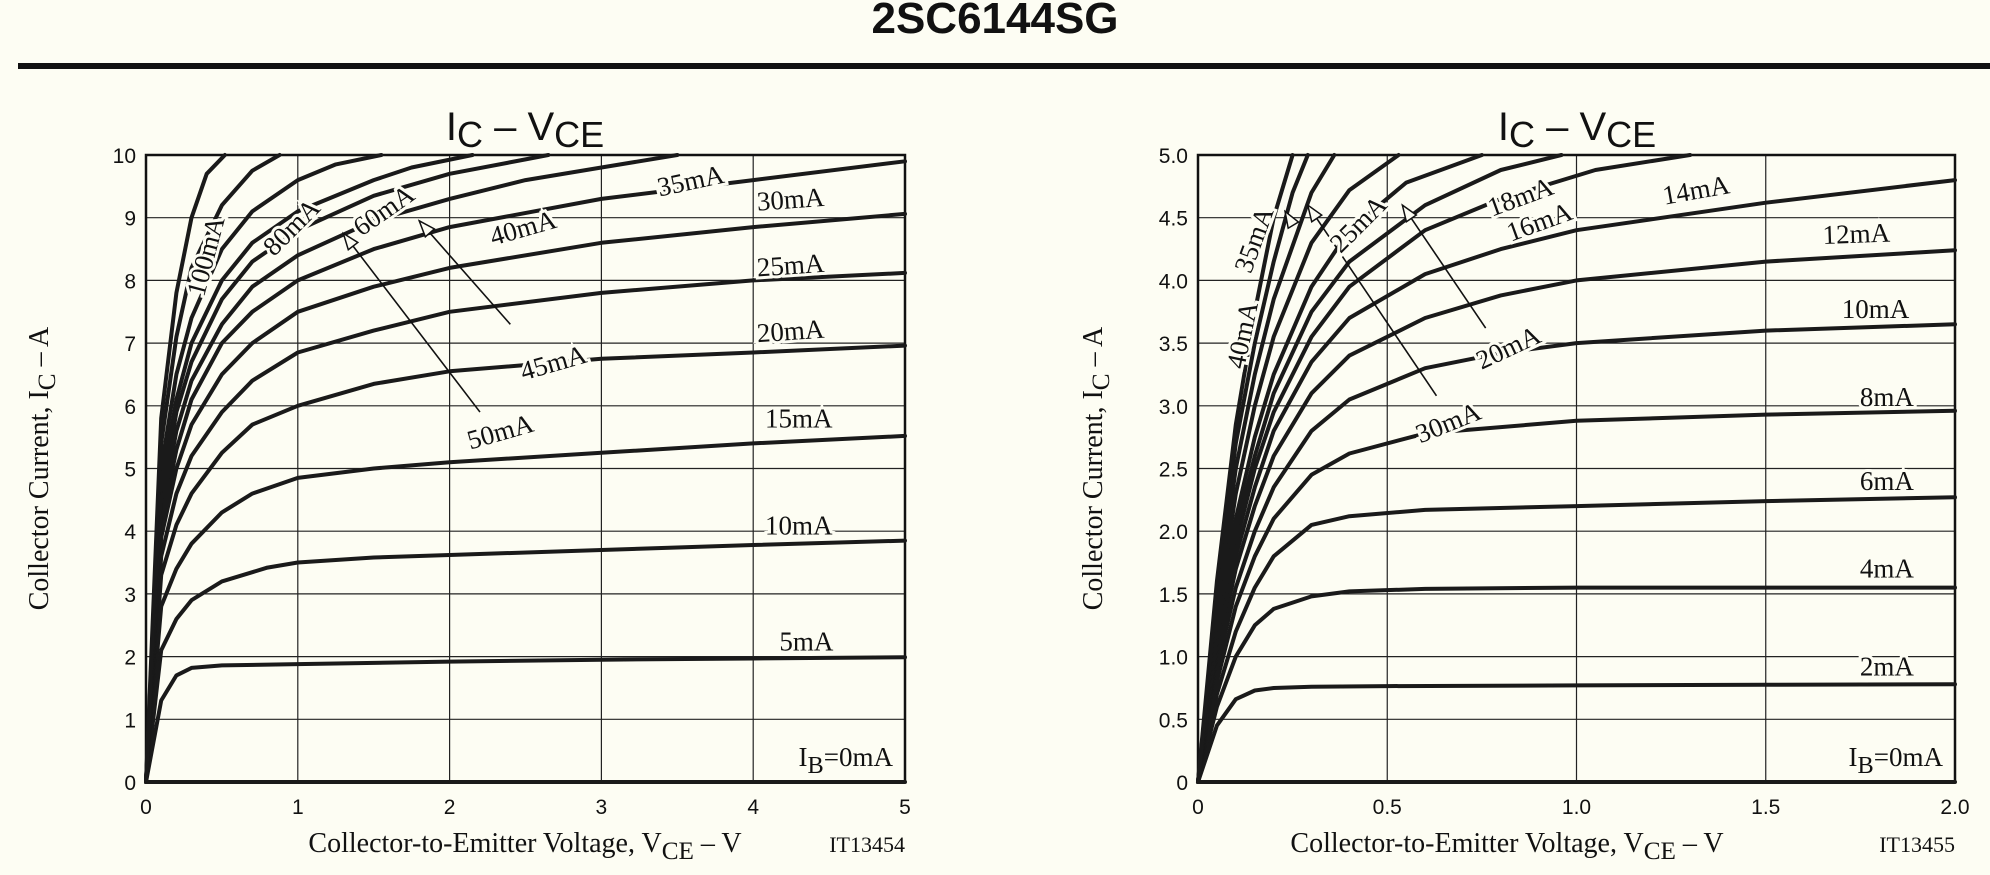  What do you see at coordinates (1887, 481) in the screenshot?
I see `curve-label: 6mA` at bounding box center [1887, 481].